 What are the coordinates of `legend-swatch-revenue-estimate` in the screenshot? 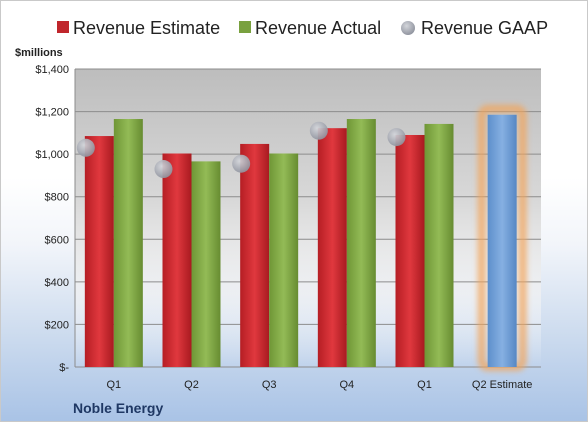 It's located at (63, 27).